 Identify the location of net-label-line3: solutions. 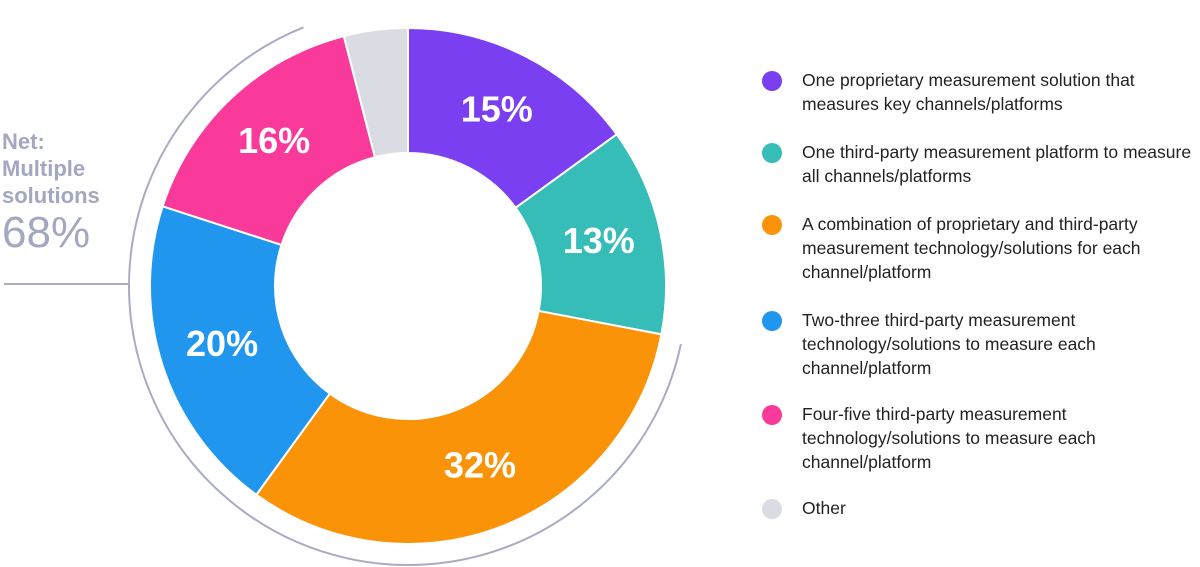
(51, 195).